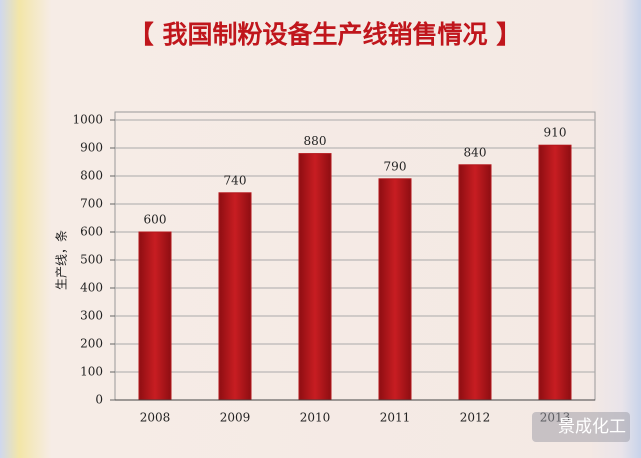 This screenshot has width=641, height=458. I want to click on x-tick-label: 2011, so click(395, 418).